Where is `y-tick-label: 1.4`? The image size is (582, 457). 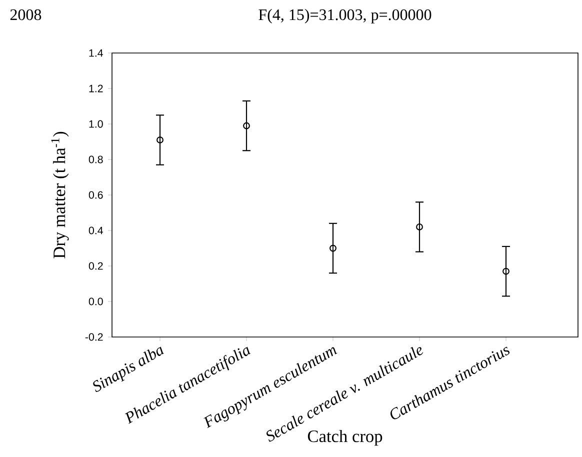
y-tick-label: 1.4 is located at coordinates (96, 53).